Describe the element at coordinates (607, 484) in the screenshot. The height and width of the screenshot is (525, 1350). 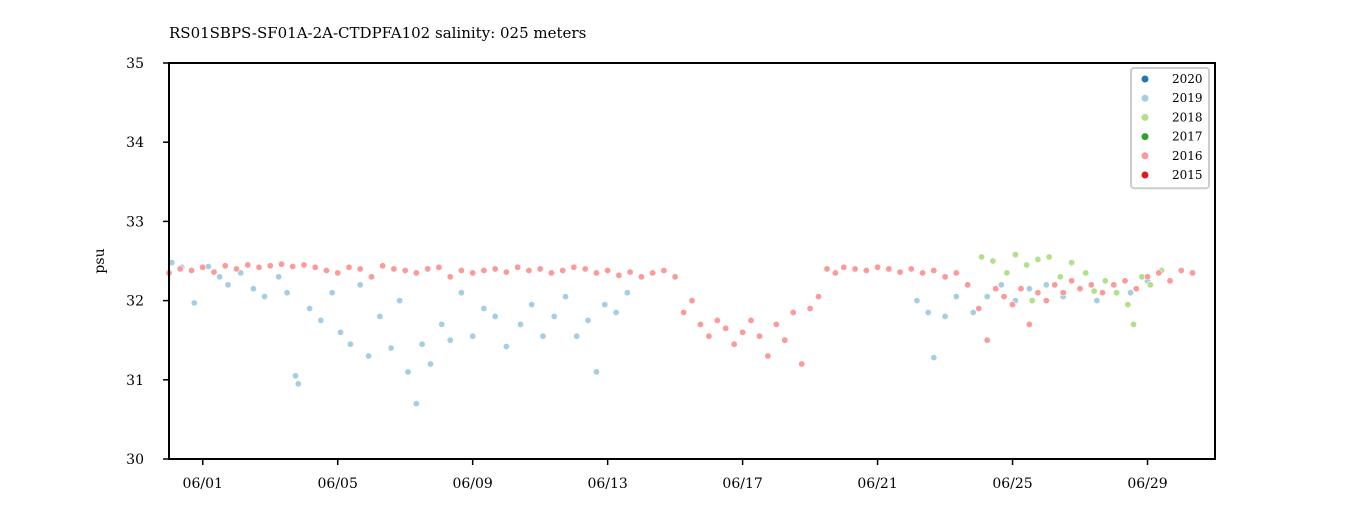
I see `x-tick-label: 06/13` at that location.